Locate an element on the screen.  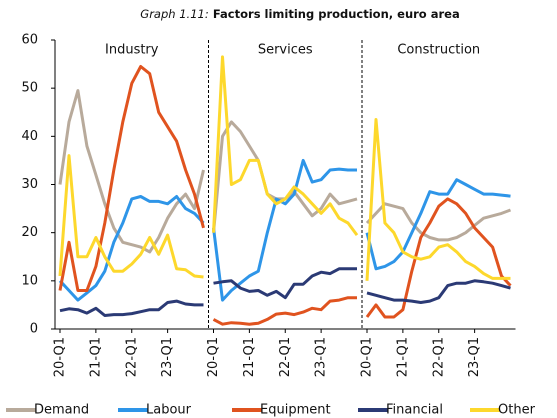
legend-label: Demand is located at coordinates (61, 410).